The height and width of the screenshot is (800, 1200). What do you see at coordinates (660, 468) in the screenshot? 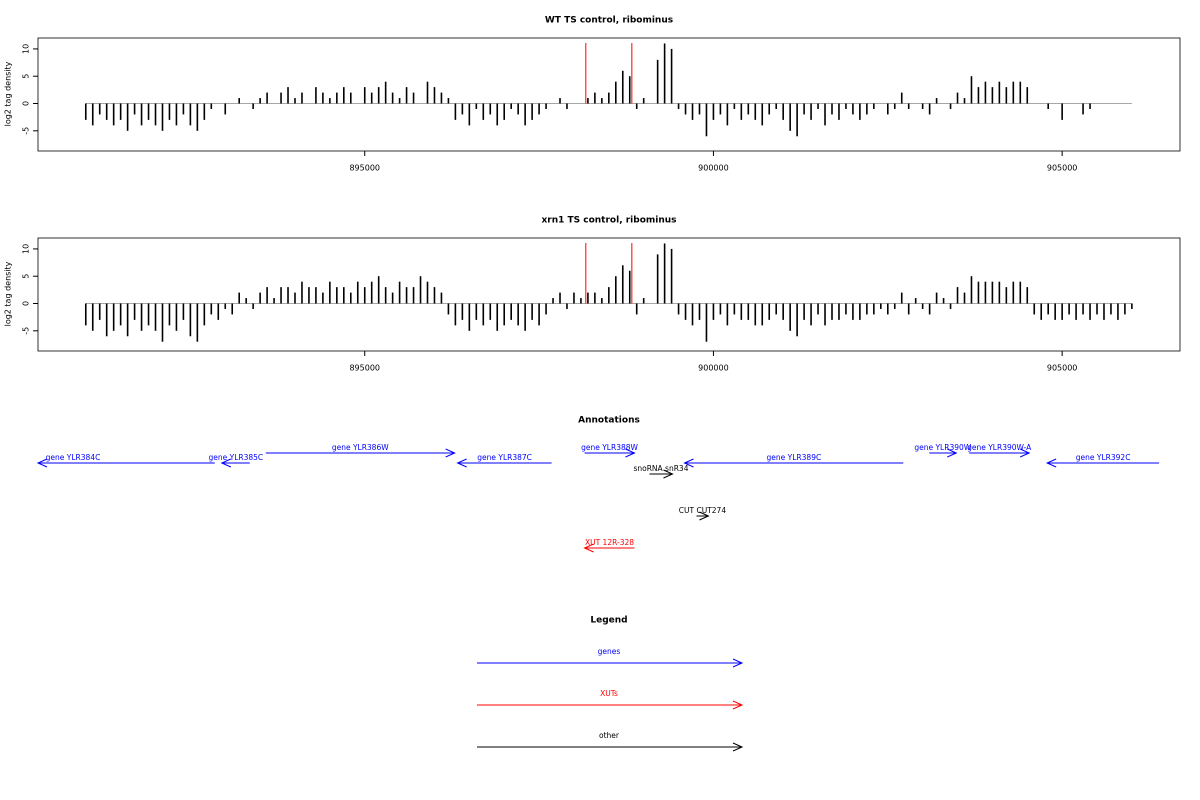
I see `annotation-label: snoRNA snR34` at bounding box center [660, 468].